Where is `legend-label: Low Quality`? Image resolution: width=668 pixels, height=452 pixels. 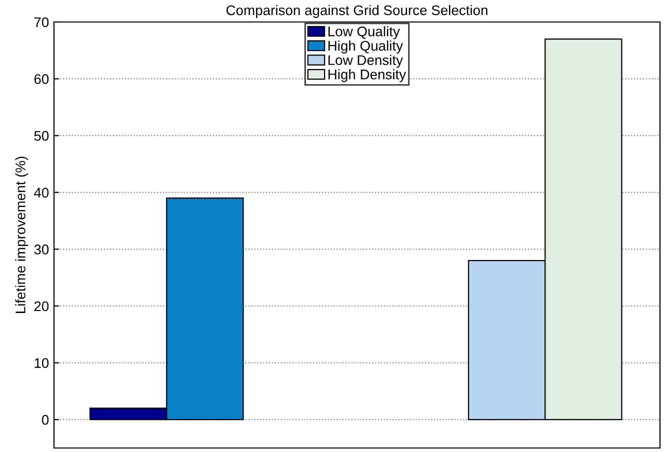
legend-label: Low Quality is located at coordinates (364, 33).